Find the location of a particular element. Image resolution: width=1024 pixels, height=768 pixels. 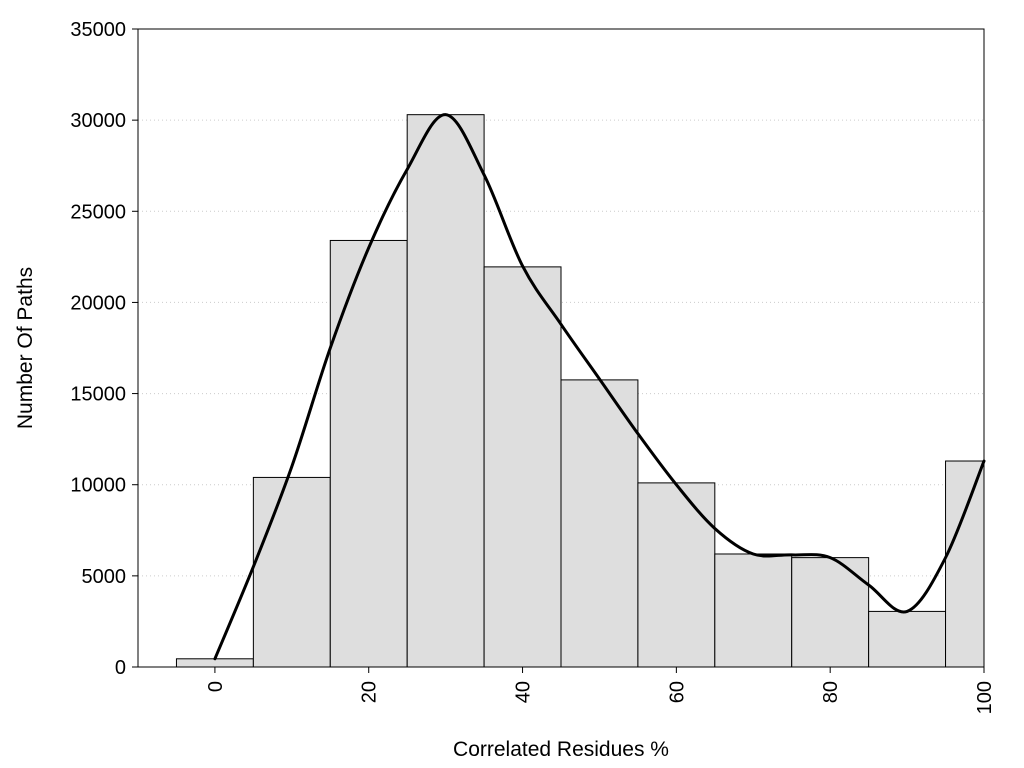

x-tick-label-2: 40 is located at coordinates (524, 692).